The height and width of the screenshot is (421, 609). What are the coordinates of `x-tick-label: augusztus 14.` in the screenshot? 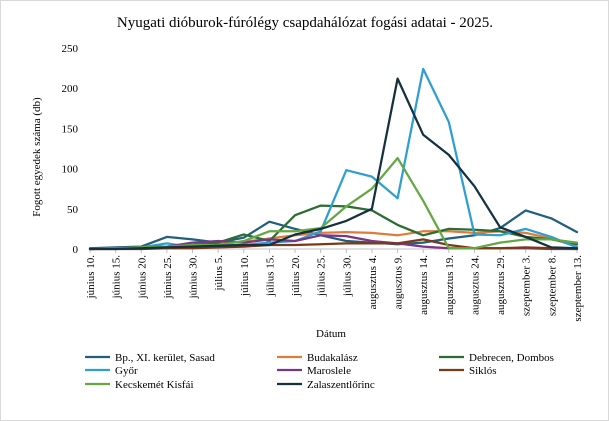 It's located at (424, 285).